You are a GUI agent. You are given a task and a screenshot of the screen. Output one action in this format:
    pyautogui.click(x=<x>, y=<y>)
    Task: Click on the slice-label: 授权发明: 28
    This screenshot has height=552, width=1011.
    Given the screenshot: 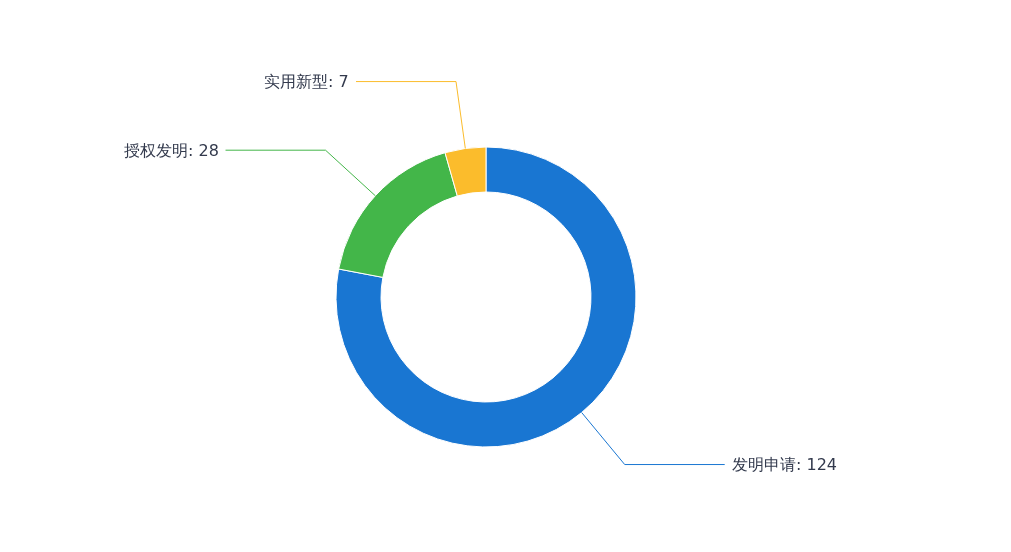 What is the action you would take?
    pyautogui.click(x=171, y=150)
    